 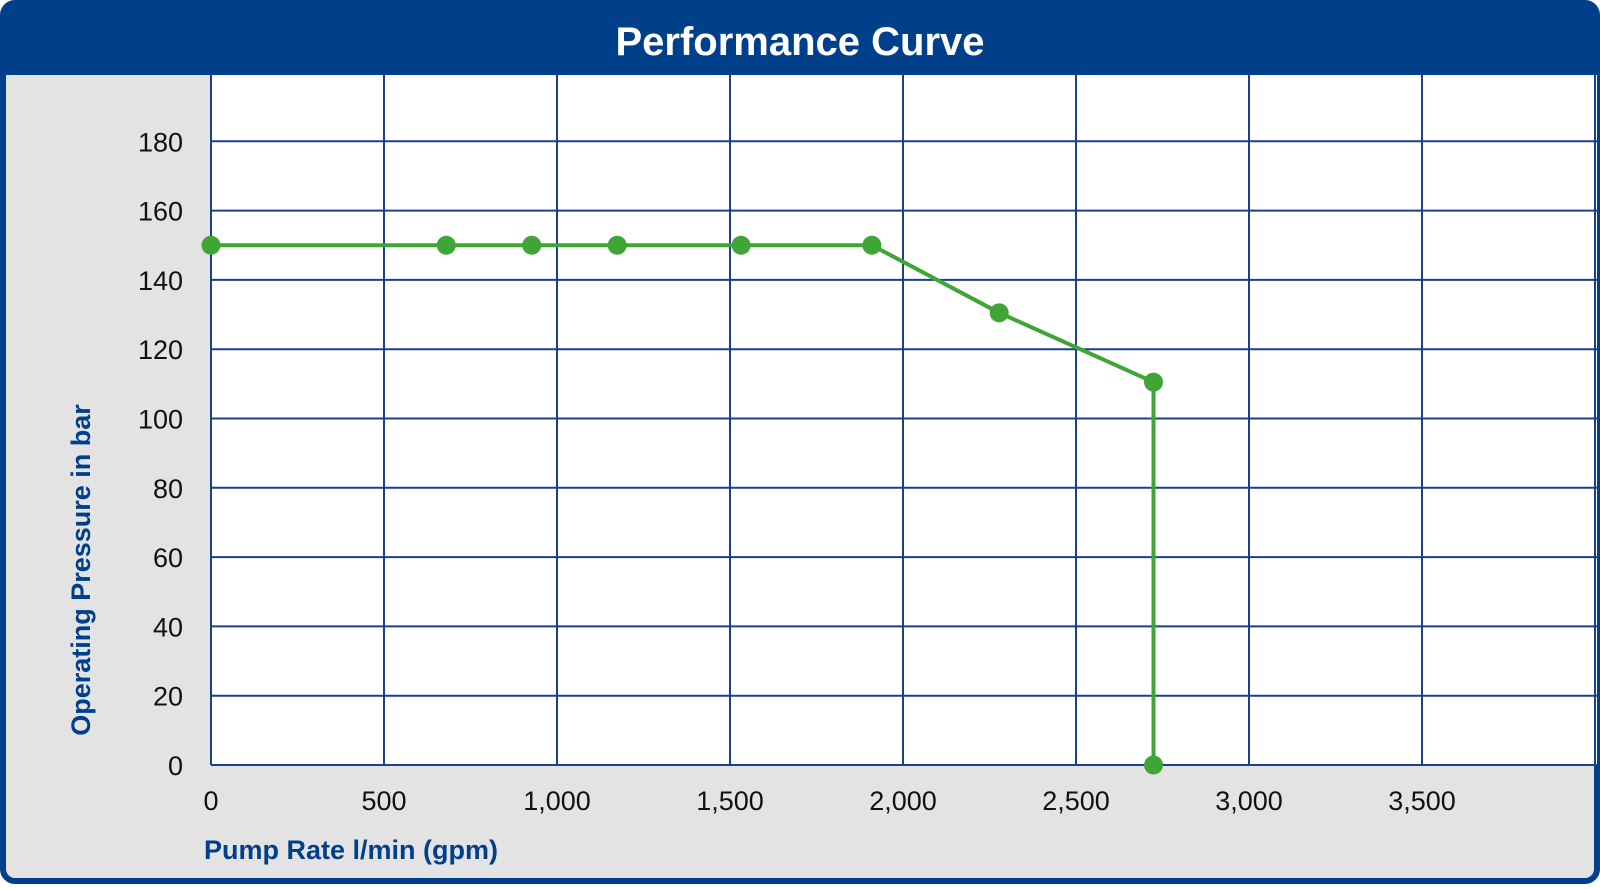 What do you see at coordinates (730, 801) in the screenshot?
I see `x-tick-label: 1,500` at bounding box center [730, 801].